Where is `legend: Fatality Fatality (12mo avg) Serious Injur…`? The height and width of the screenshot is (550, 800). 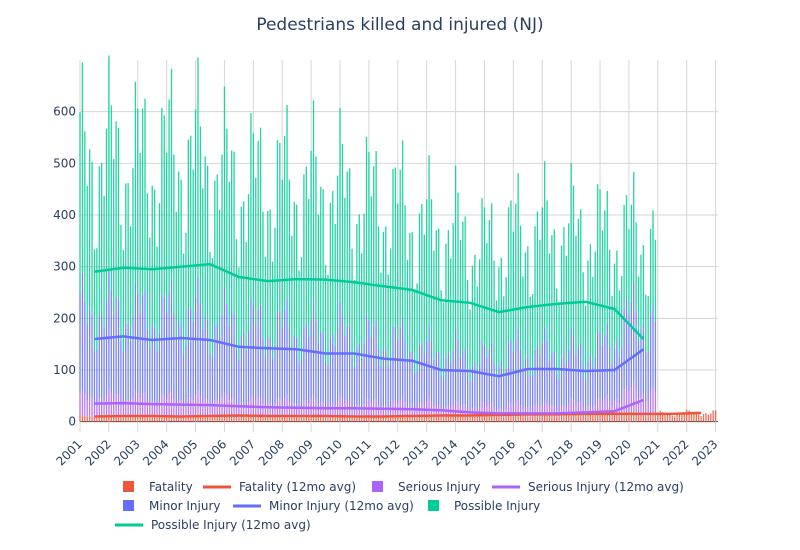
legend: Fatality Fatality (12mo avg) Serious Injur… is located at coordinates (399, 506).